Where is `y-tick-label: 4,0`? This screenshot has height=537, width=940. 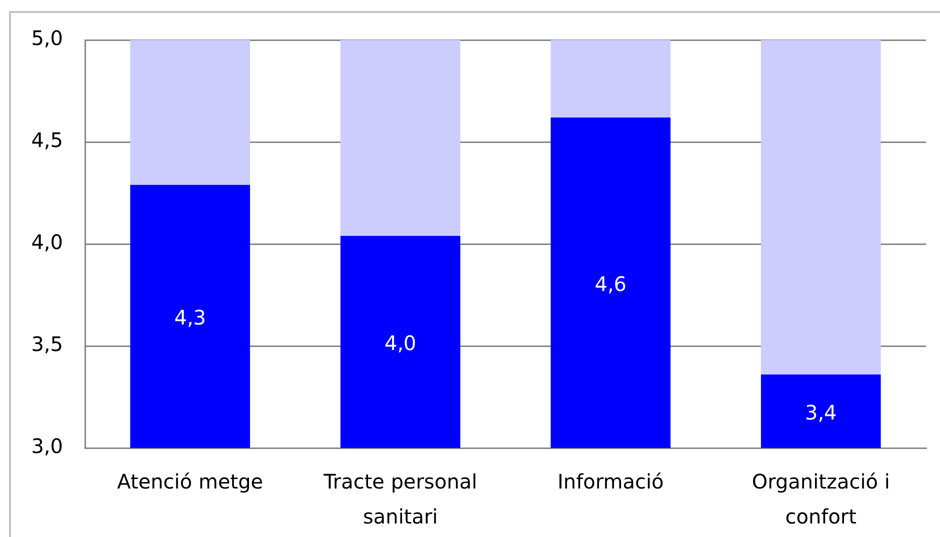
y-tick-label: 4,0 is located at coordinates (47, 242).